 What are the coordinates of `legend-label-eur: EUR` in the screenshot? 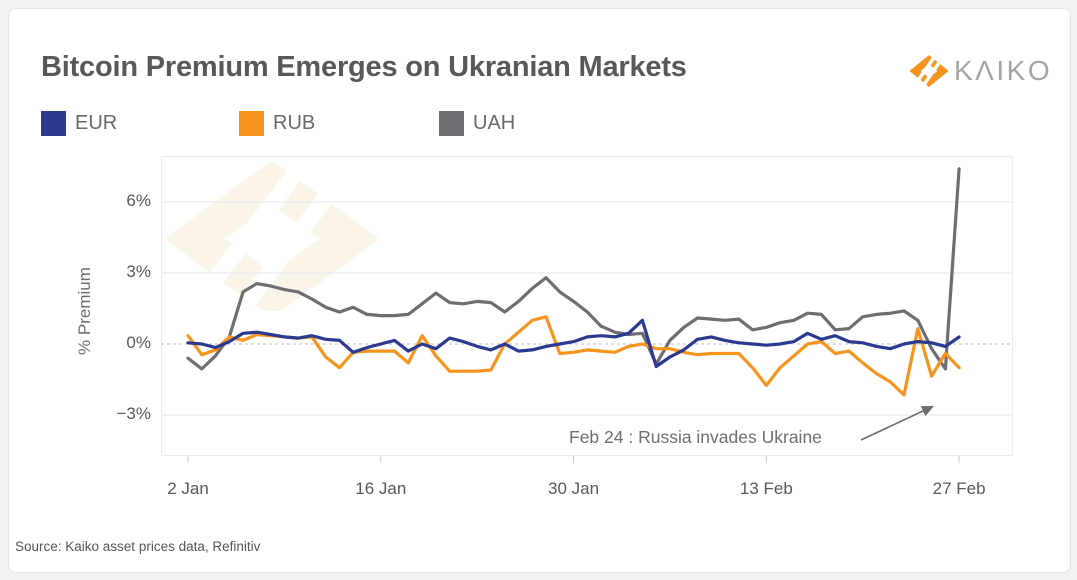 It's located at (96, 123).